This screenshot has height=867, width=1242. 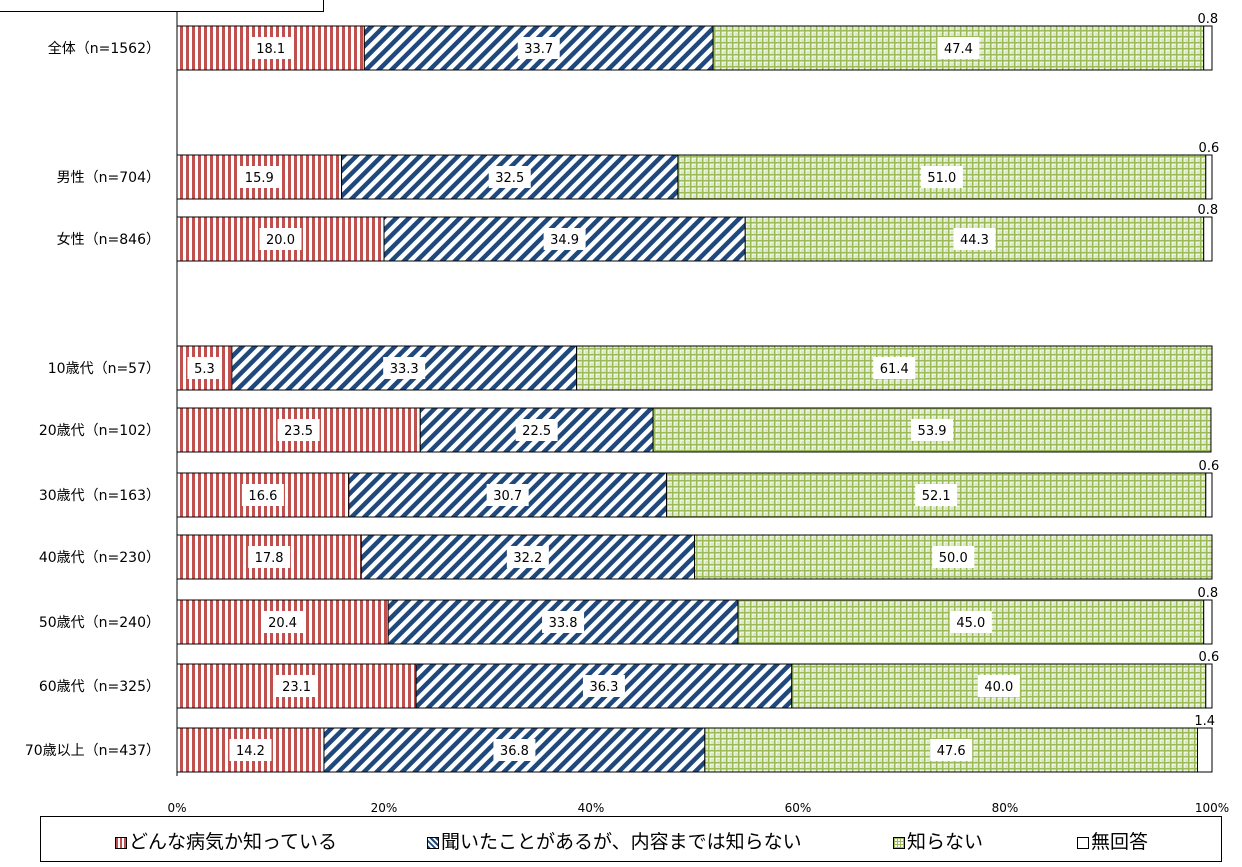 I want to click on noanswer-label-8: 0.6, so click(x=1209, y=657).